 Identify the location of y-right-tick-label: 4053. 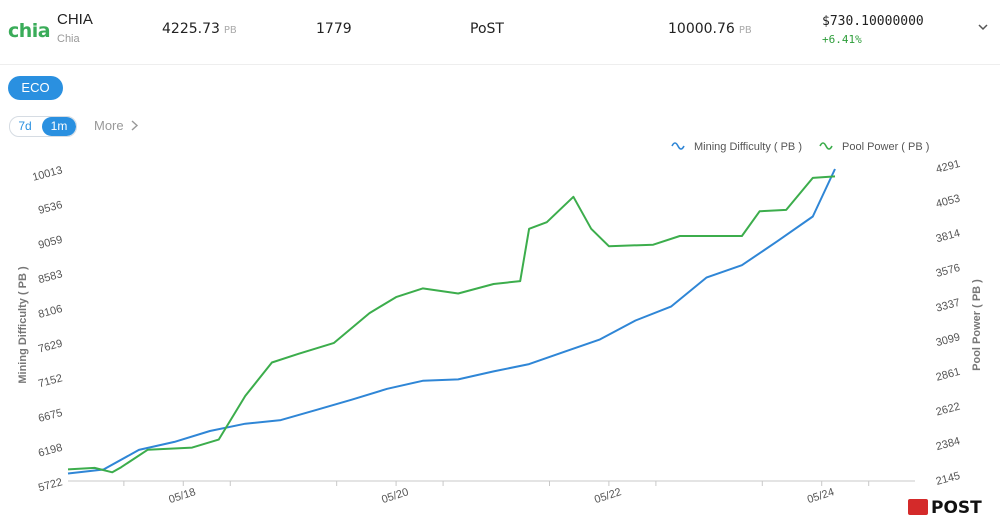
(948, 202).